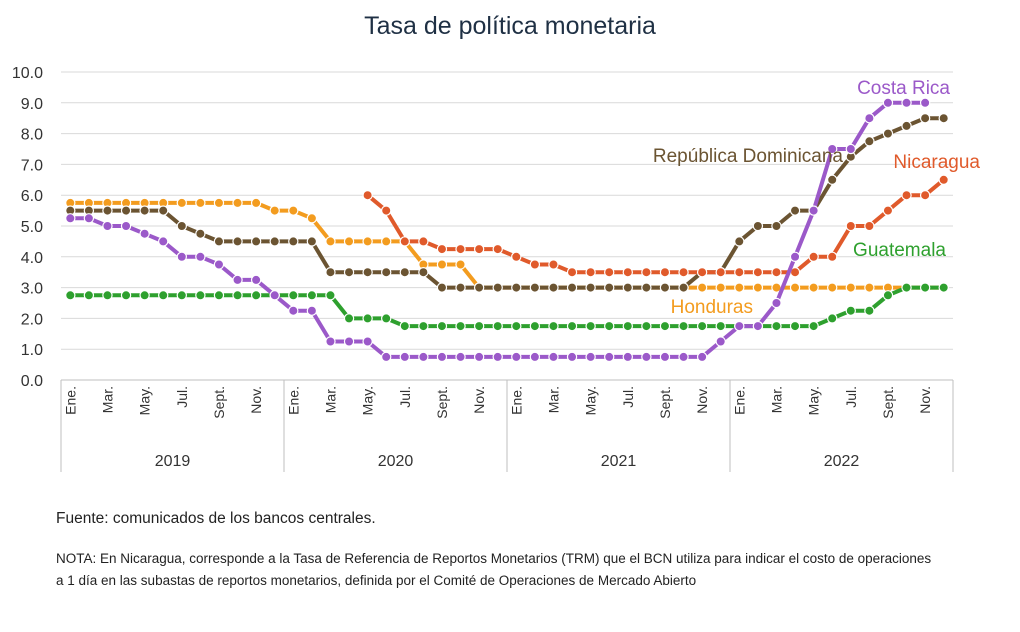  Describe the element at coordinates (712, 307) in the screenshot. I see `series-label: Honduras` at that location.